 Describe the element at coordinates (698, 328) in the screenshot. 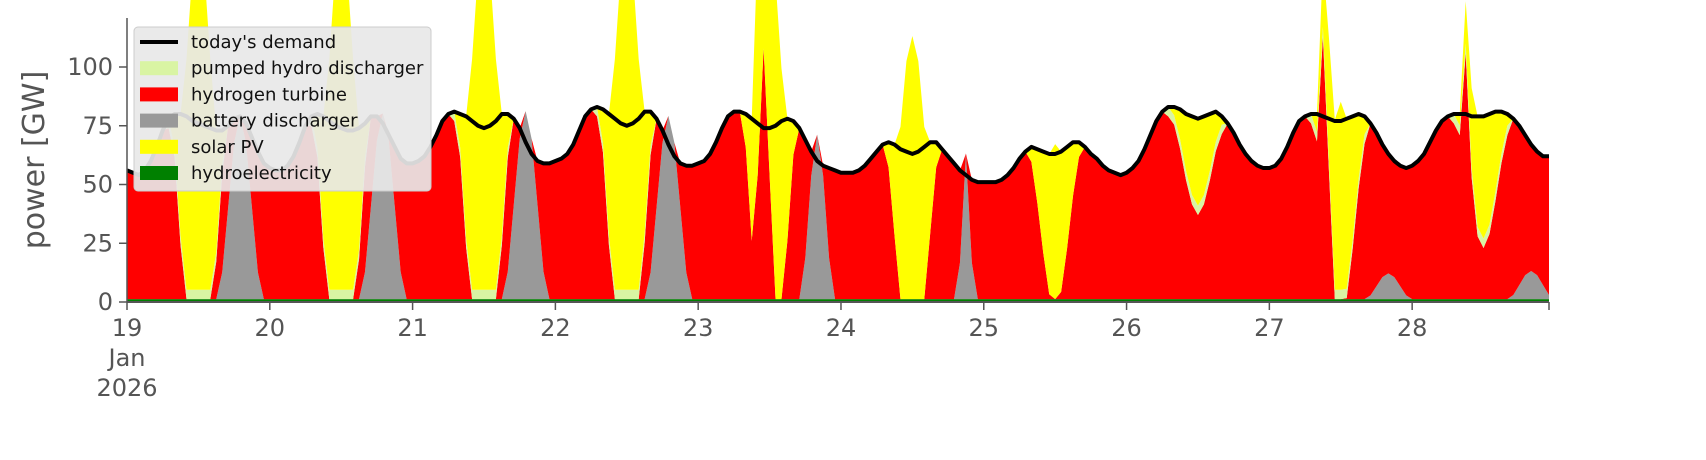

I see `x-tick-label: 23` at that location.